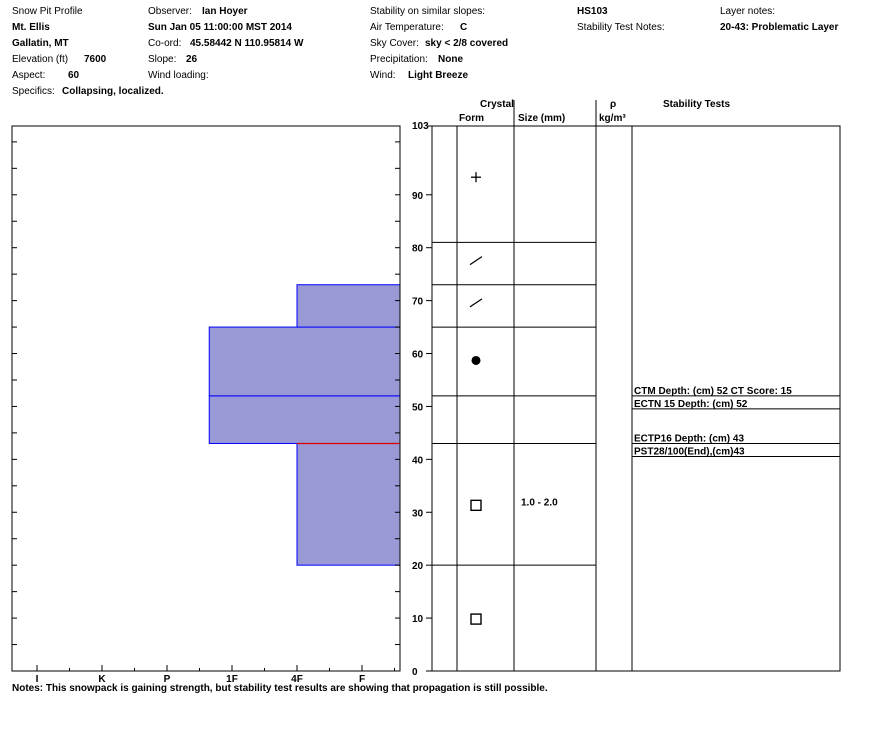 This screenshot has height=750, width=888. Describe the element at coordinates (232, 679) in the screenshot. I see `hardness-label: 1F` at that location.